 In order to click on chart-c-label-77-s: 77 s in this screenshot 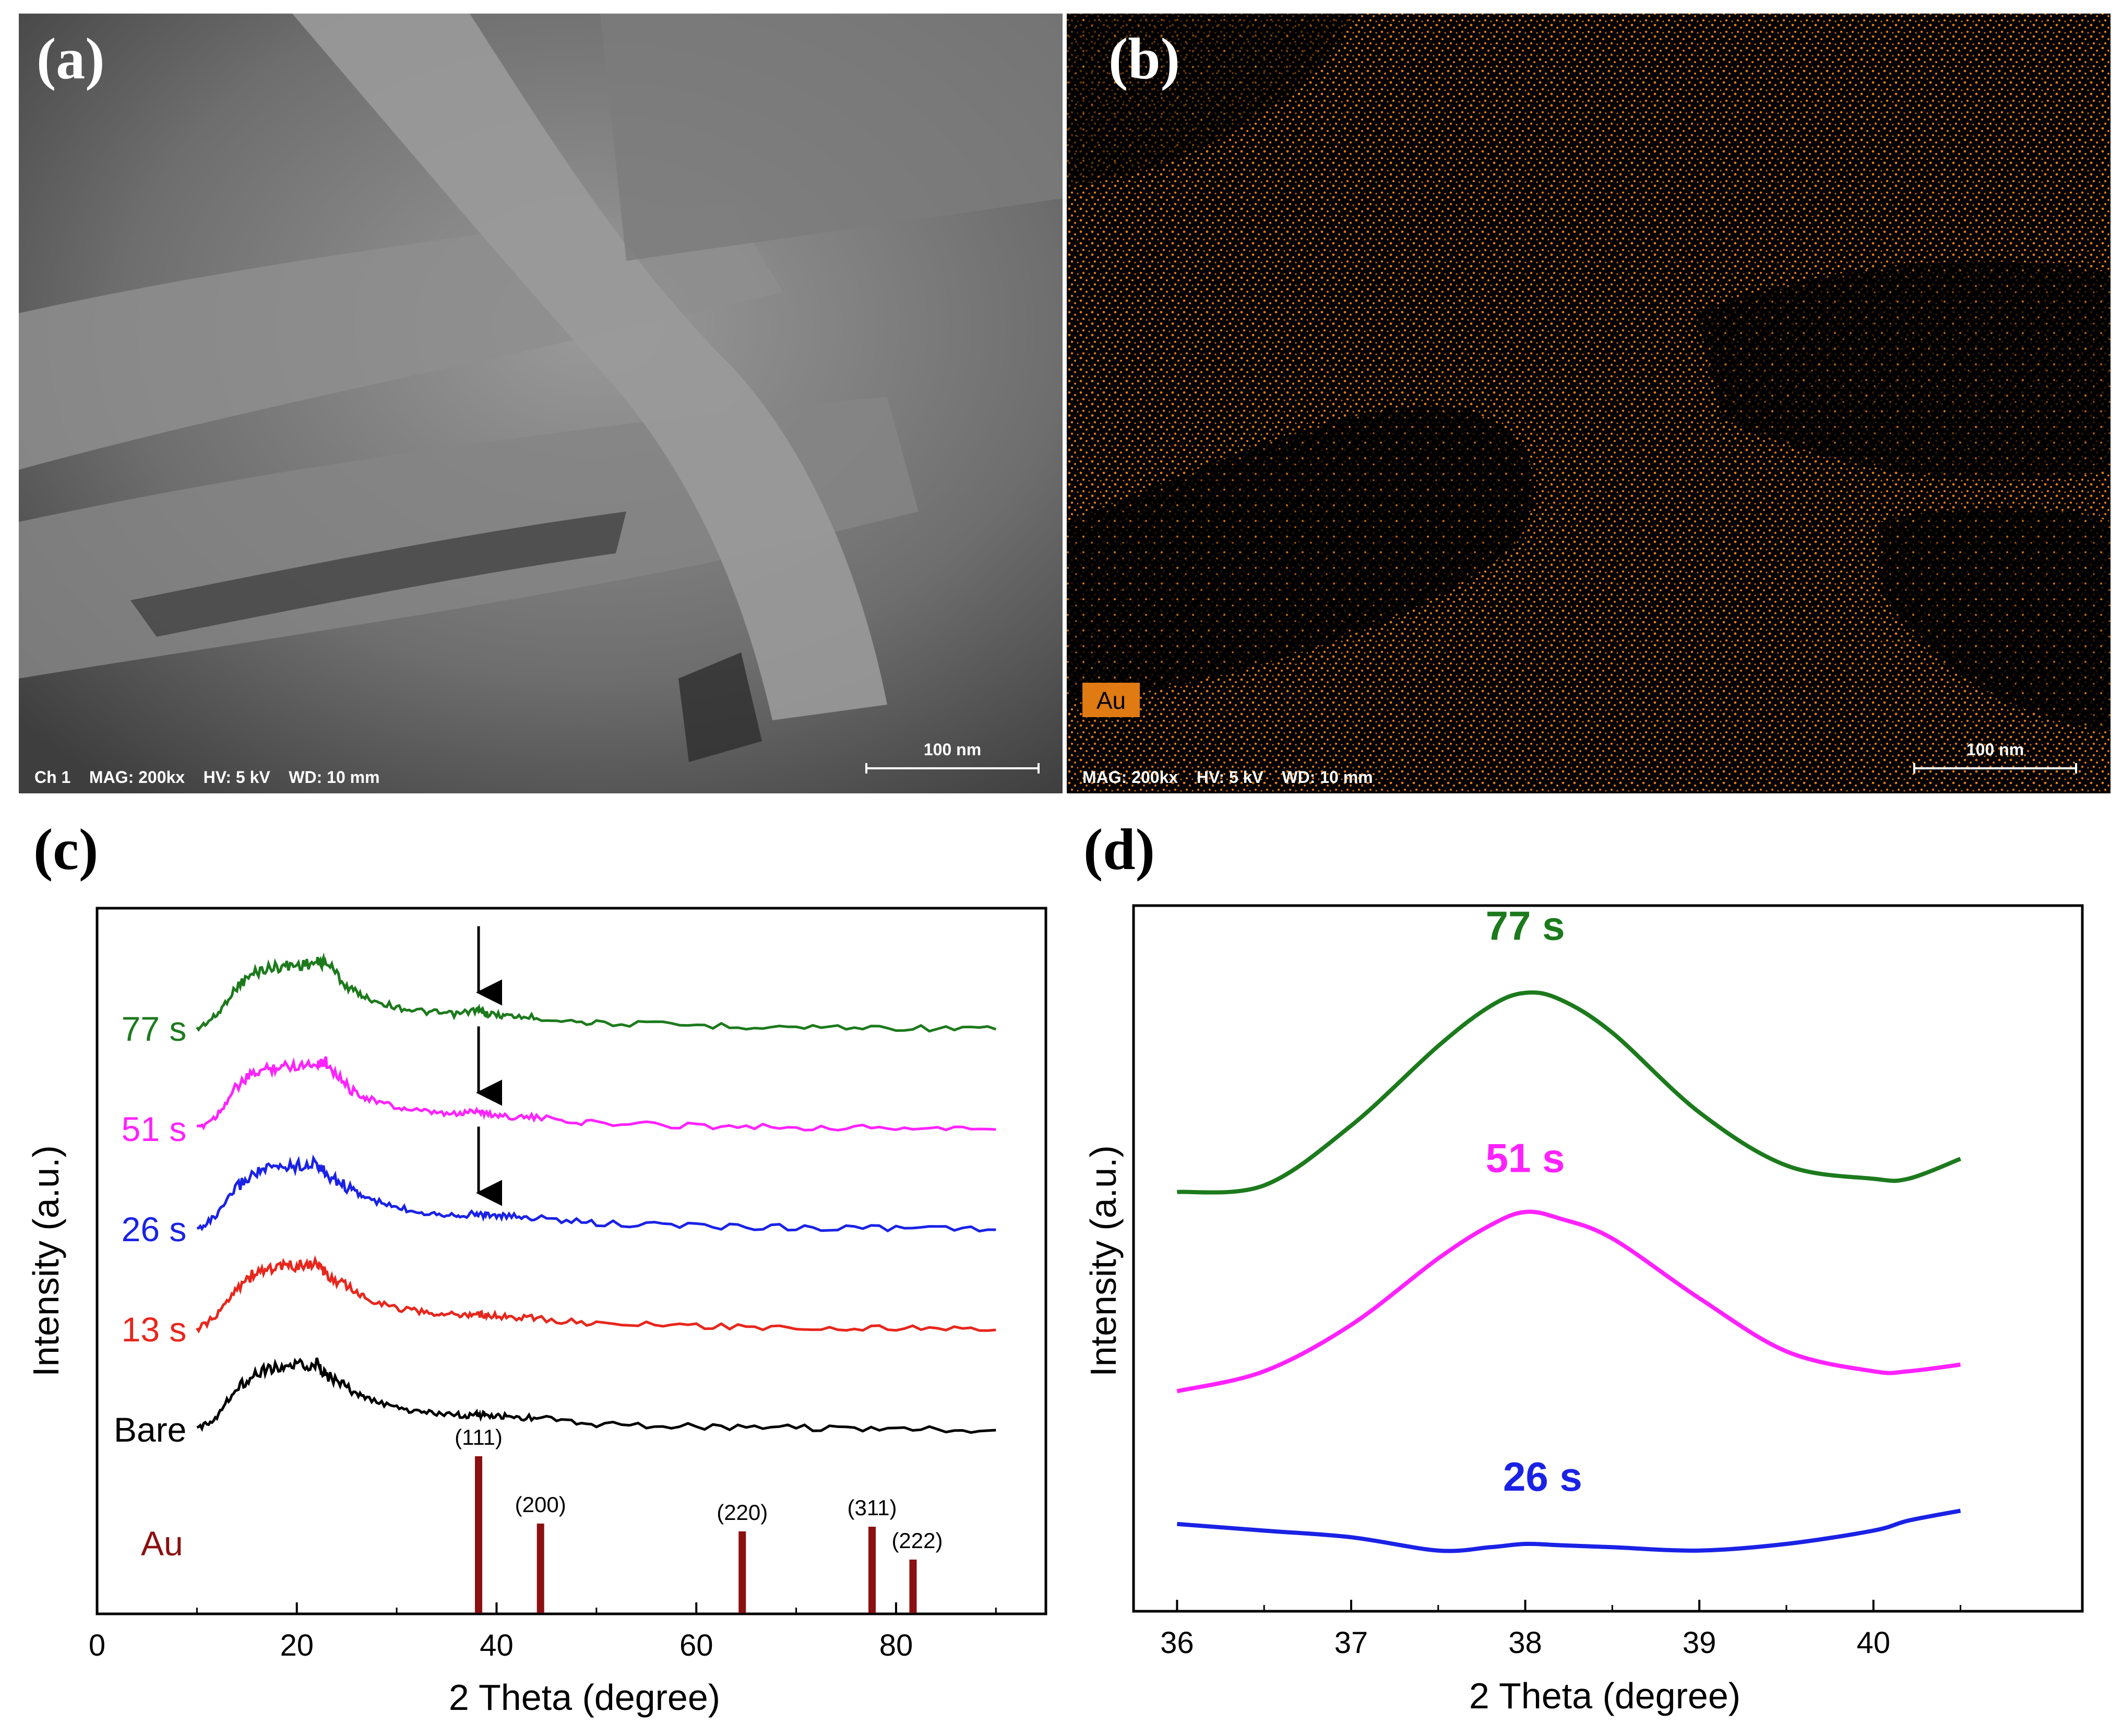, I will do `click(155, 1028)`.